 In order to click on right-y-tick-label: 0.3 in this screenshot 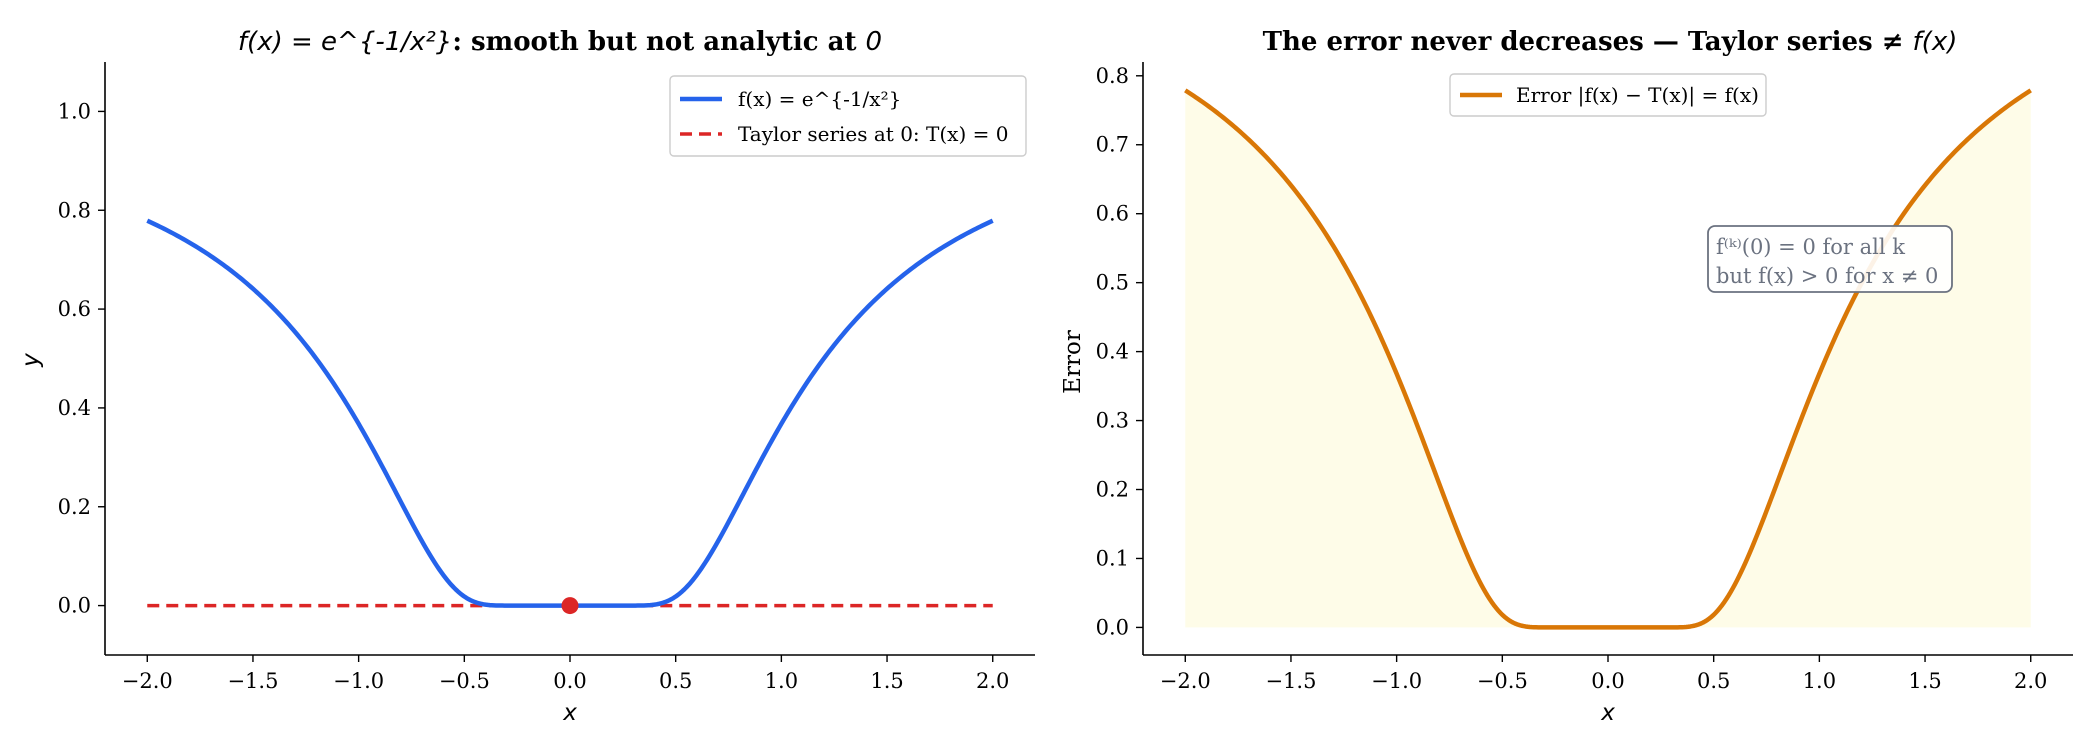, I will do `click(1112, 421)`.